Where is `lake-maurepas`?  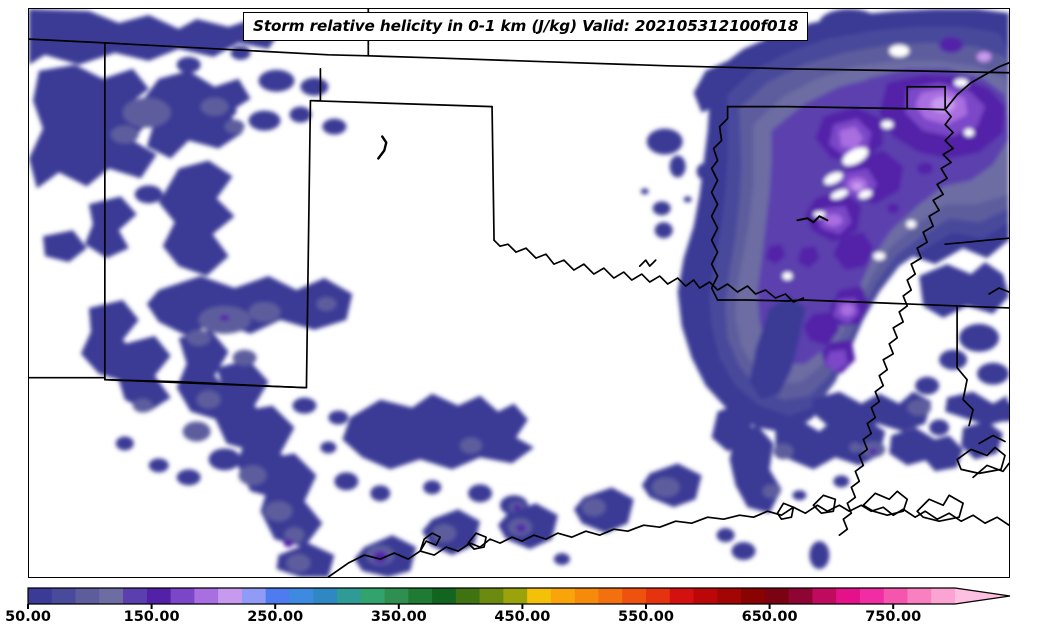
lake-maurepas is located at coordinates (992, 439).